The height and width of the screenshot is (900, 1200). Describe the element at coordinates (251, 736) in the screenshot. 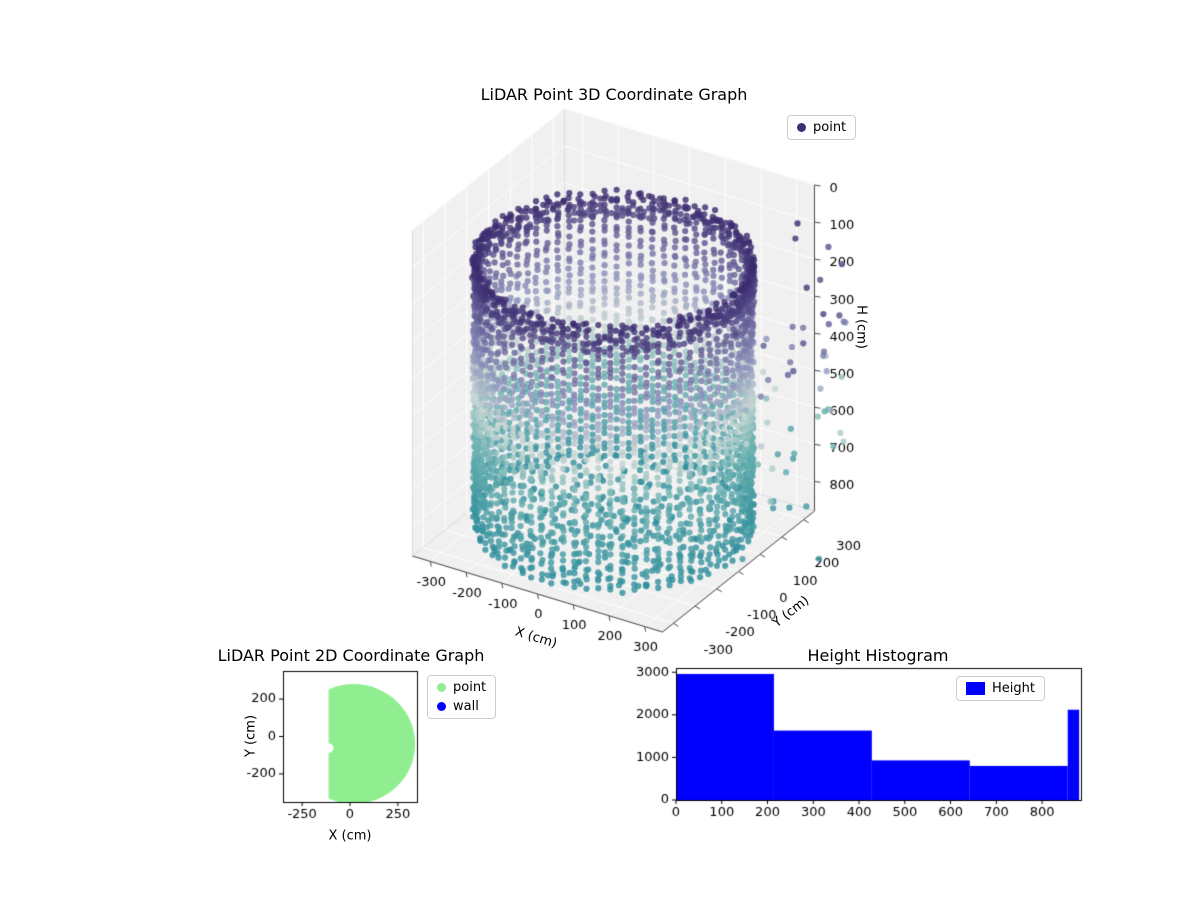

I see `plot2d-yaxis-label: Y (cm)` at that location.